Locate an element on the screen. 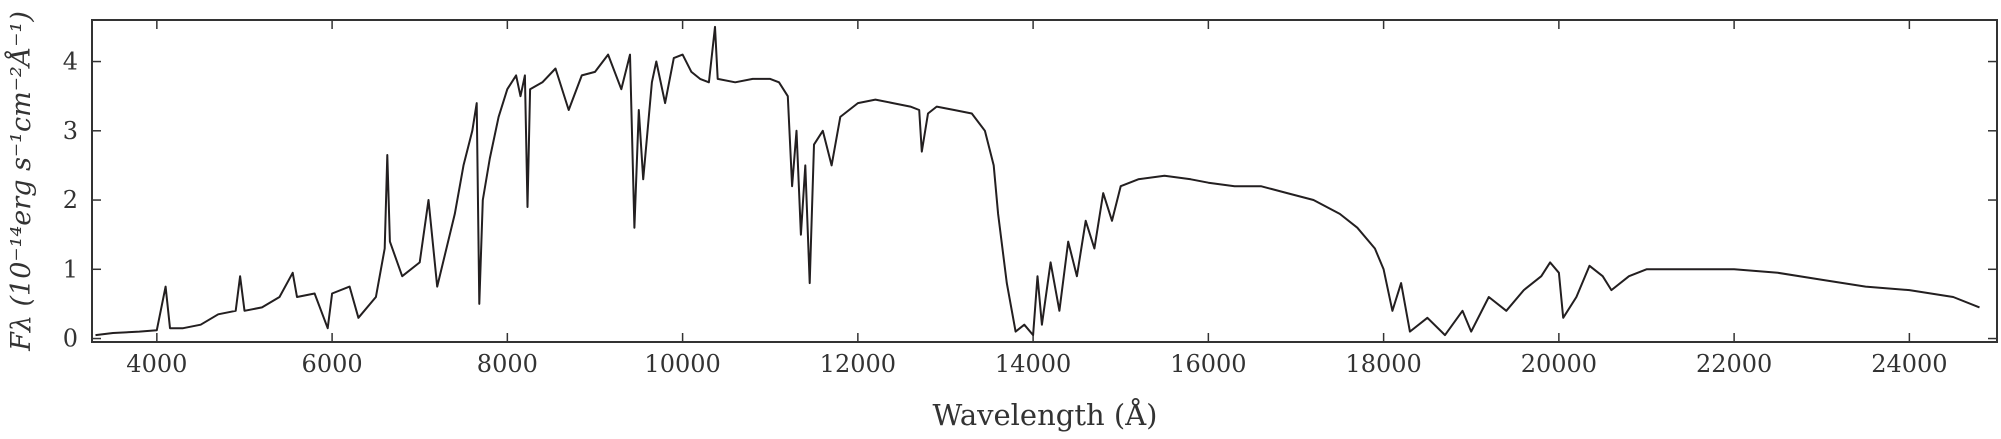 The image size is (2001, 439). x-tick-label: 18000 is located at coordinates (1383, 364).